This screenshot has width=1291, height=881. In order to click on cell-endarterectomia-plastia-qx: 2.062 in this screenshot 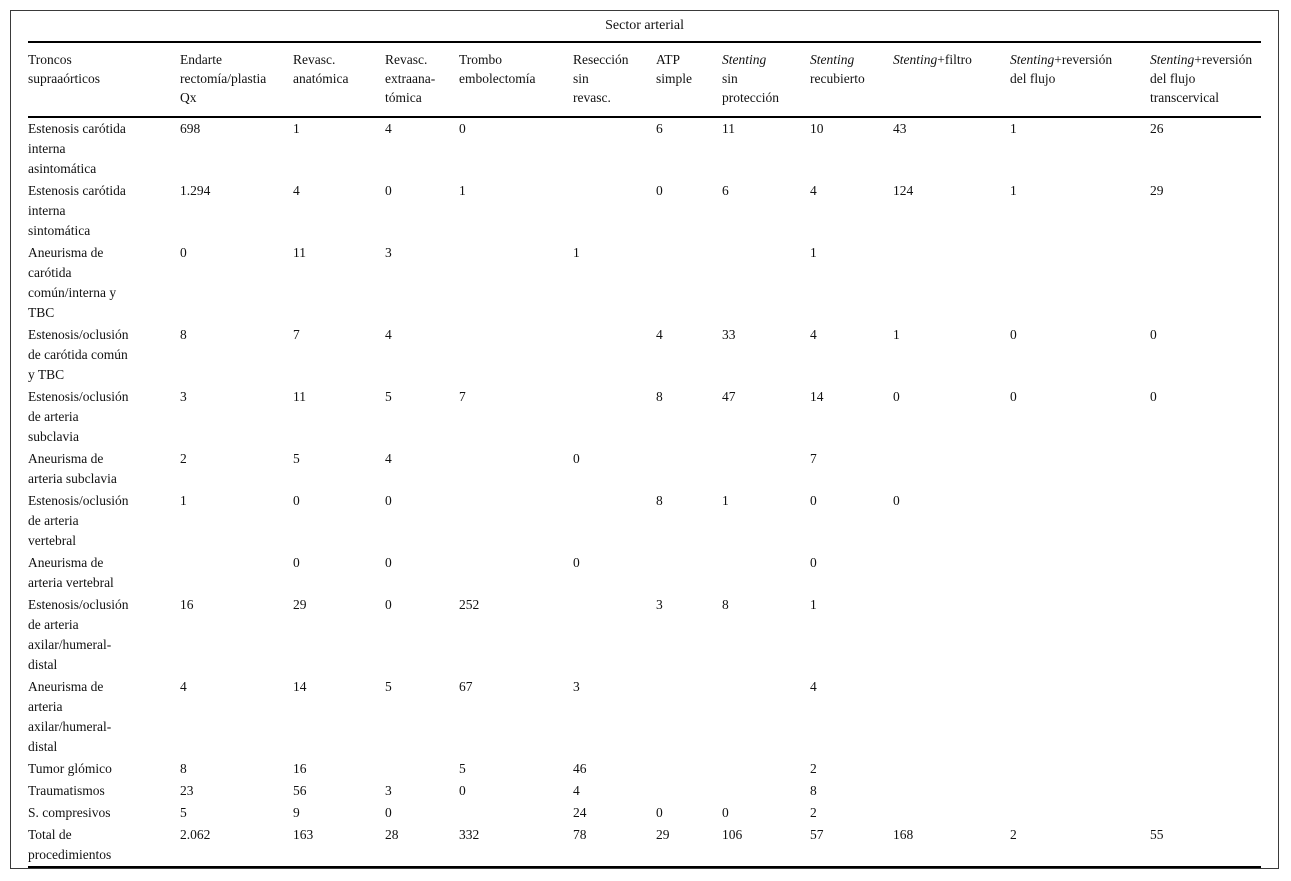, I will do `click(195, 834)`.